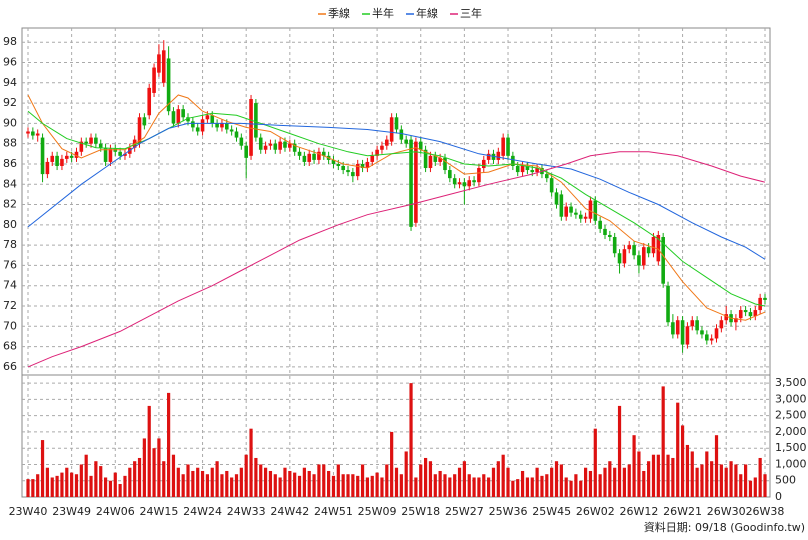 The height and width of the screenshot is (540, 808). Describe the element at coordinates (791, 415) in the screenshot. I see `y2-tick-label: 2,500` at that location.